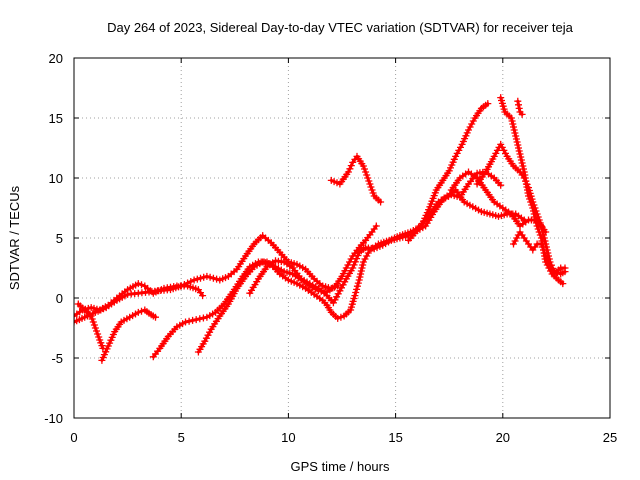 This screenshot has height=480, width=640. Describe the element at coordinates (56, 178) in the screenshot. I see `y-tick-label: 10` at that location.